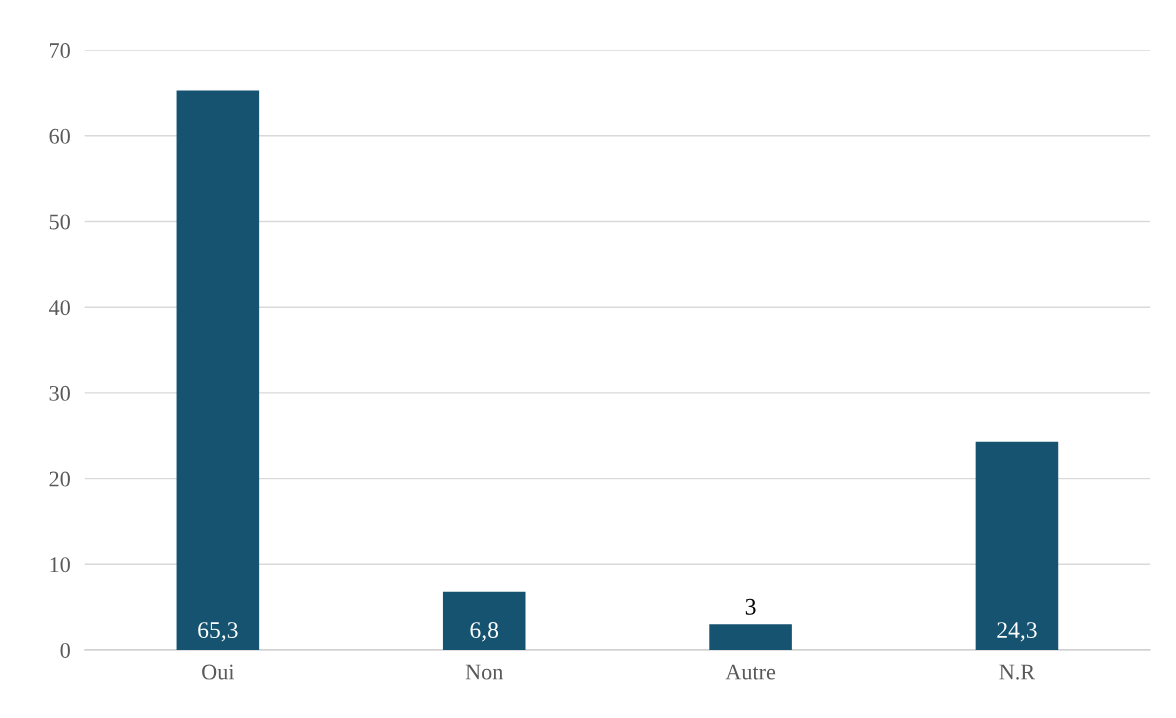 The width and height of the screenshot is (1176, 718). Describe the element at coordinates (60, 51) in the screenshot. I see `y-tick-label: 70` at that location.